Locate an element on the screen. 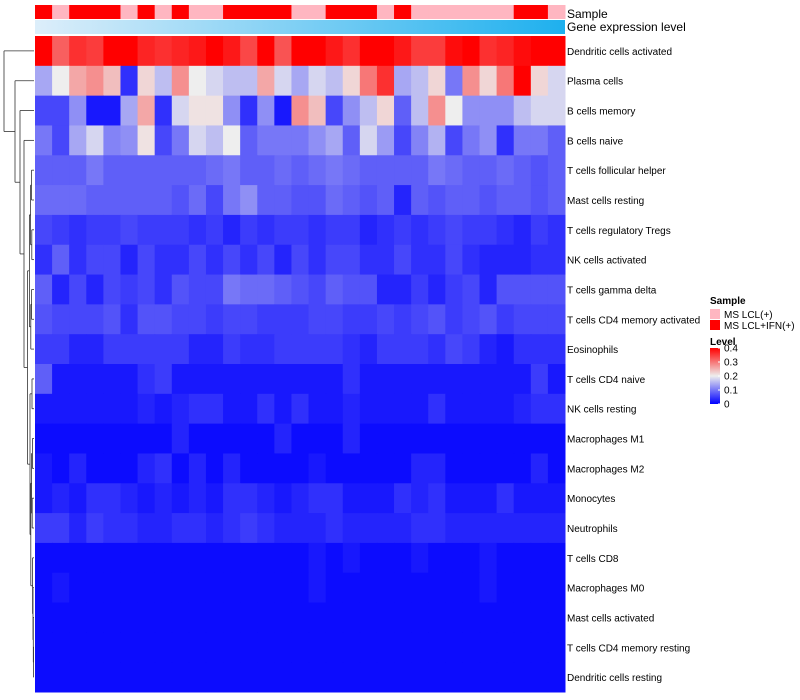 This screenshot has height=700, width=800. row-label: Mast cells activated is located at coordinates (610, 619).